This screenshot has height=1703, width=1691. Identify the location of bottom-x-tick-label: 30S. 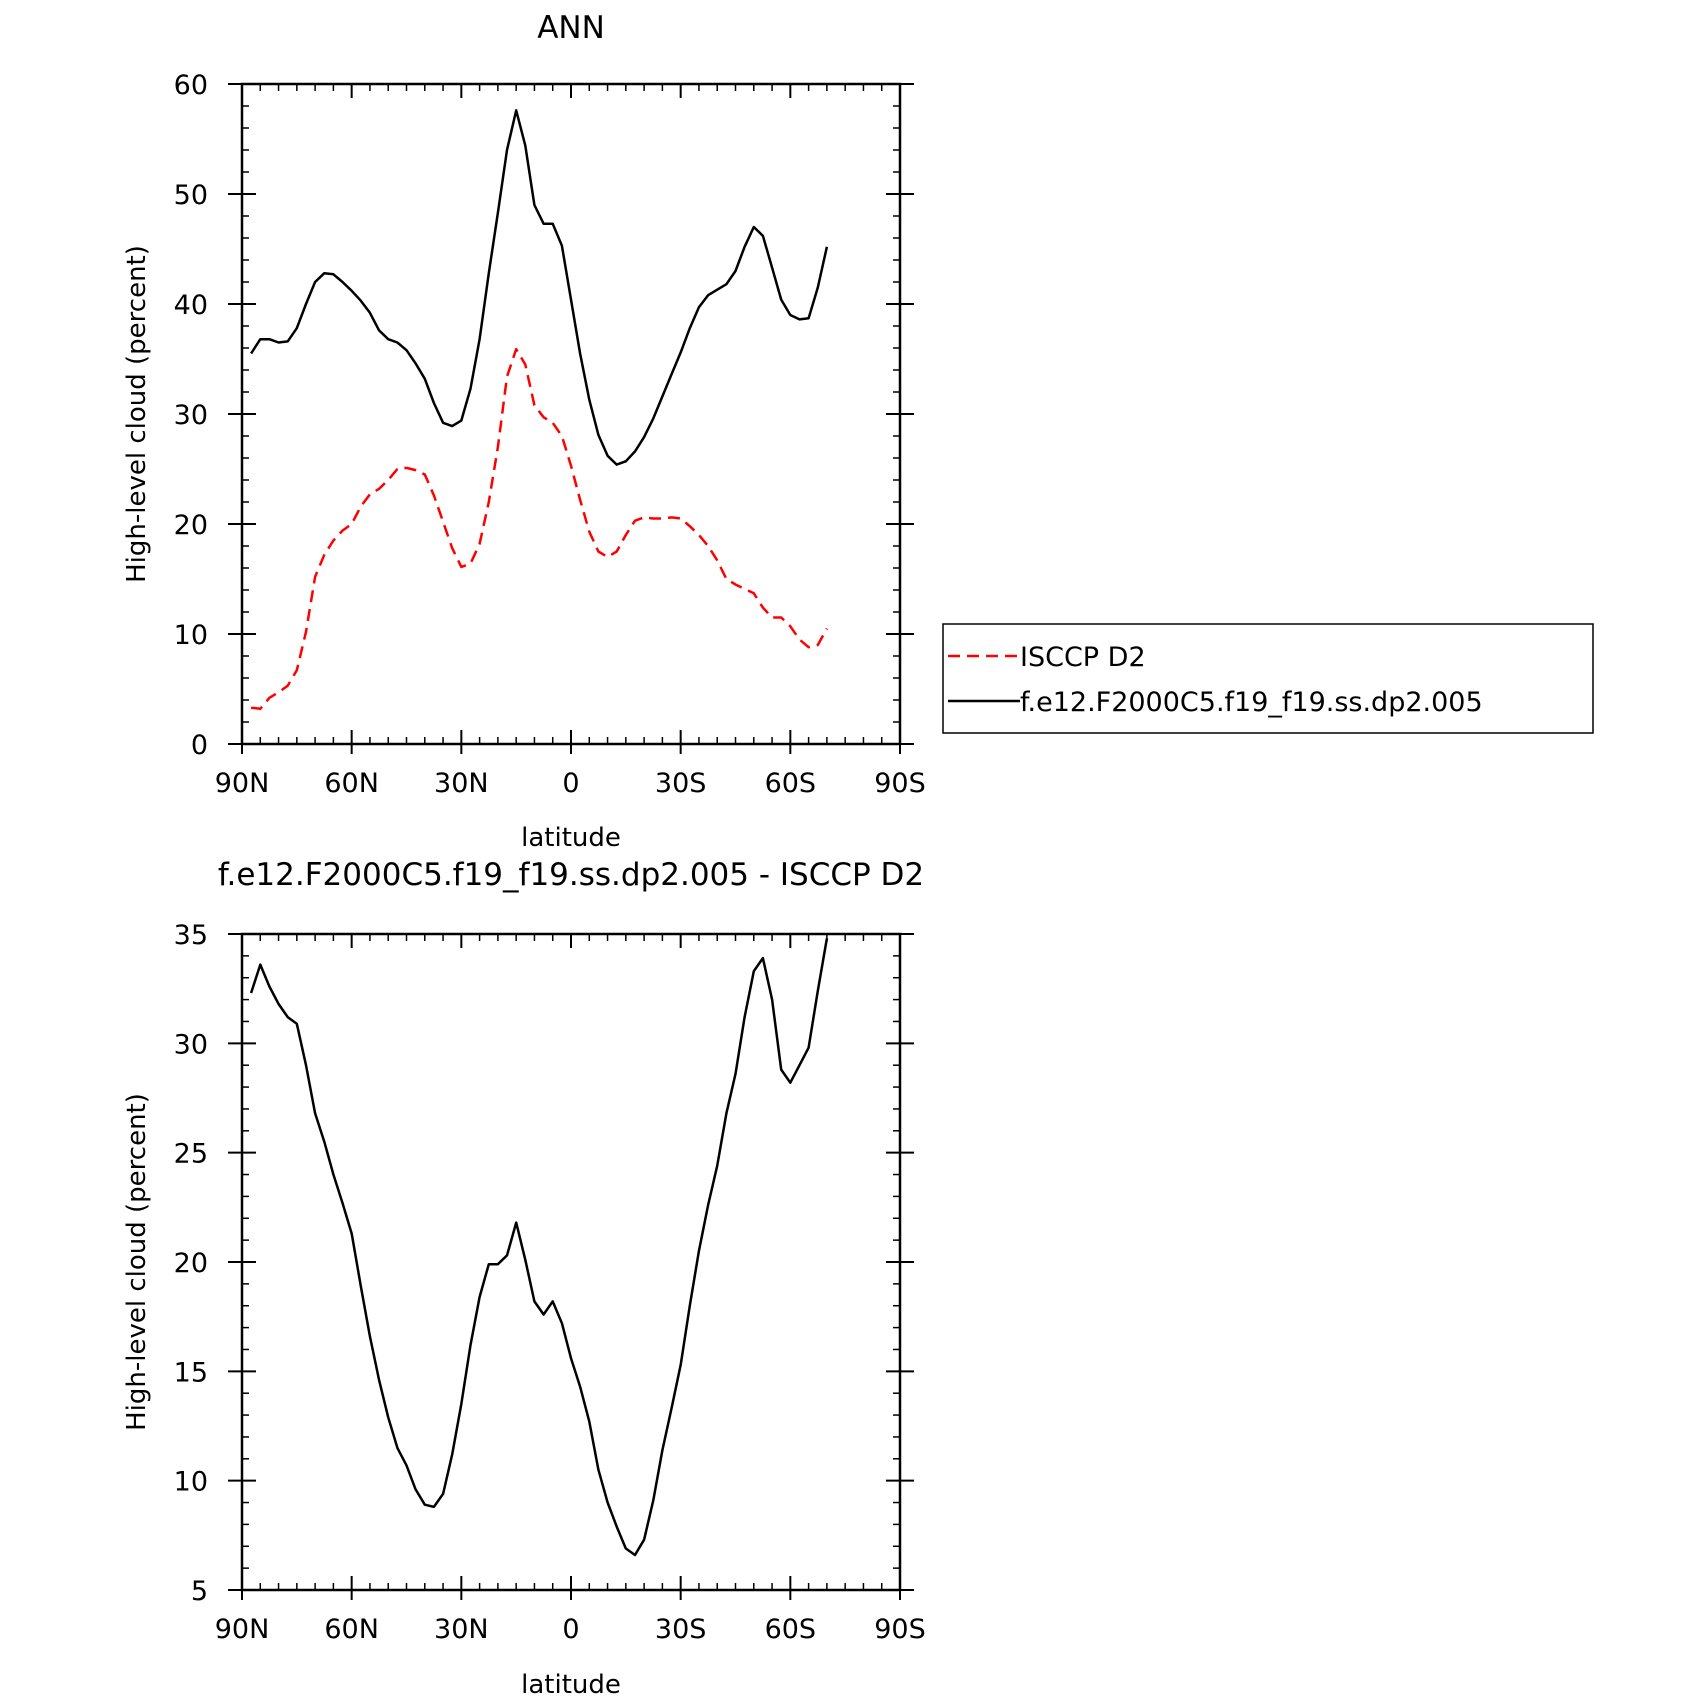
(681, 1629).